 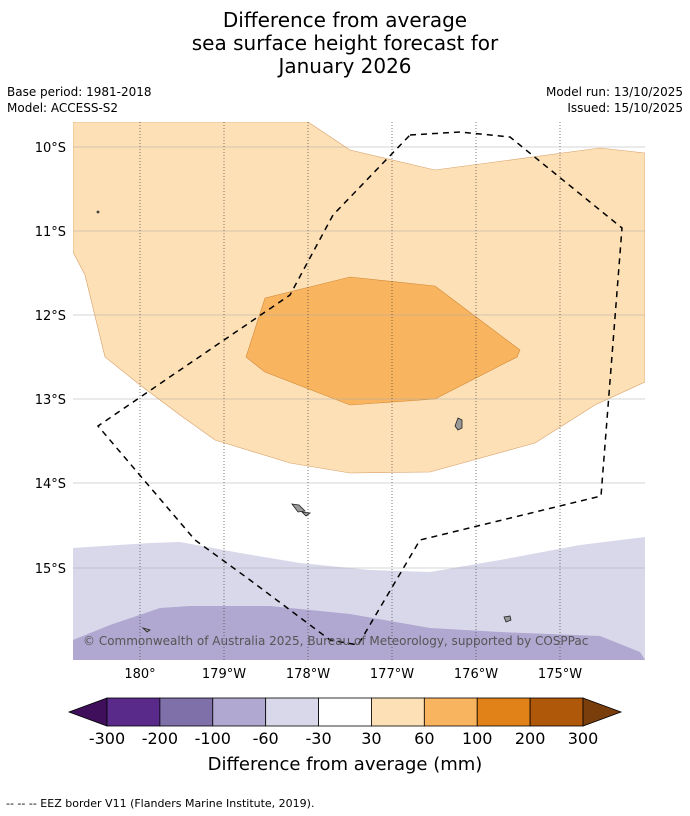 I want to click on lon-label: 178°W, so click(x=308, y=674).